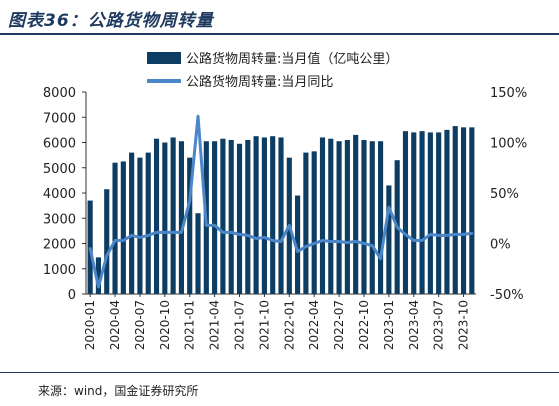 The image size is (559, 406). Describe the element at coordinates (364, 325) in the screenshot. I see `x-tick-label: 2022-10` at that location.